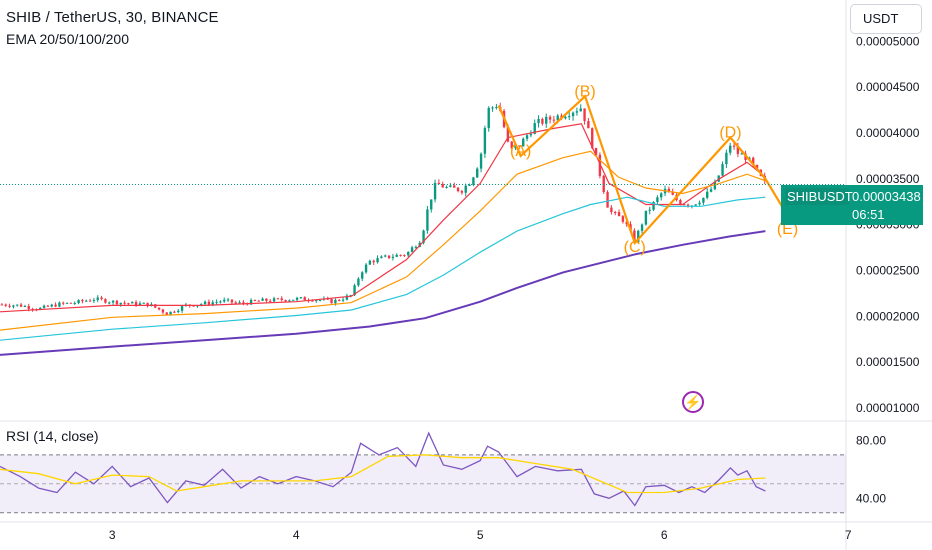 The width and height of the screenshot is (932, 550). Describe the element at coordinates (664, 535) in the screenshot. I see `time-tick-label: 6` at that location.